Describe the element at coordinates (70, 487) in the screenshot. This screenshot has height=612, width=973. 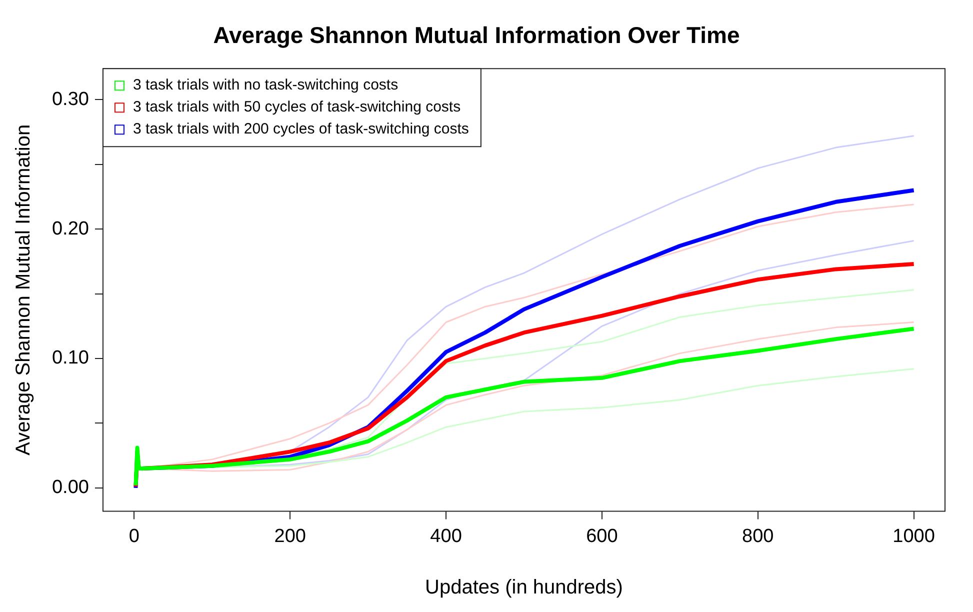
I see `y-tick-label: 0.00` at that location.